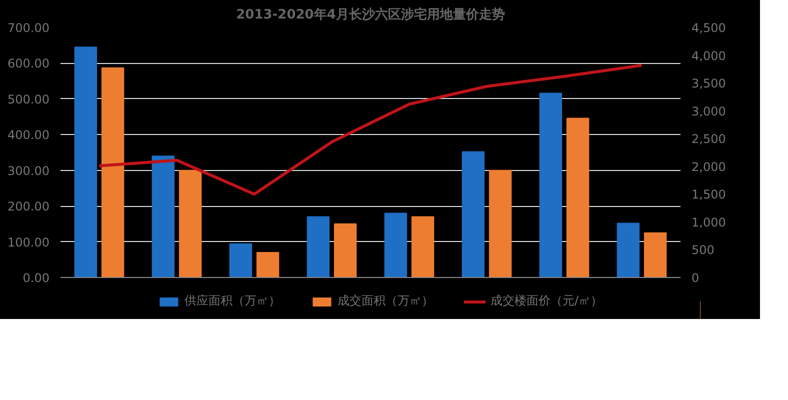  Describe the element at coordinates (385, 301) in the screenshot. I see `legend-label: 成交面积（万㎡）` at that location.